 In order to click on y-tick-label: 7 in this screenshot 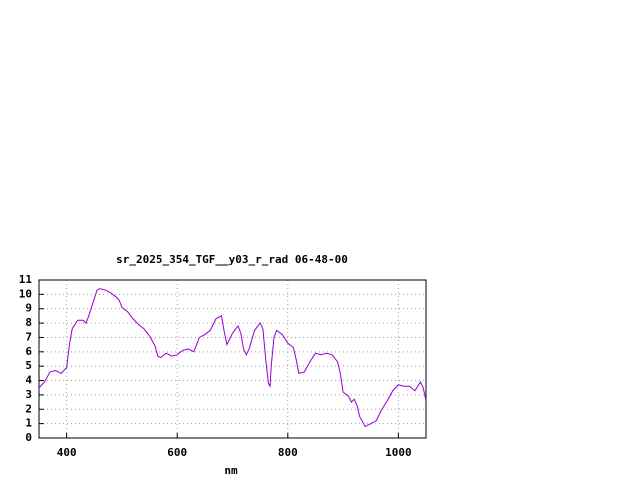, I will do `click(28, 336)`.